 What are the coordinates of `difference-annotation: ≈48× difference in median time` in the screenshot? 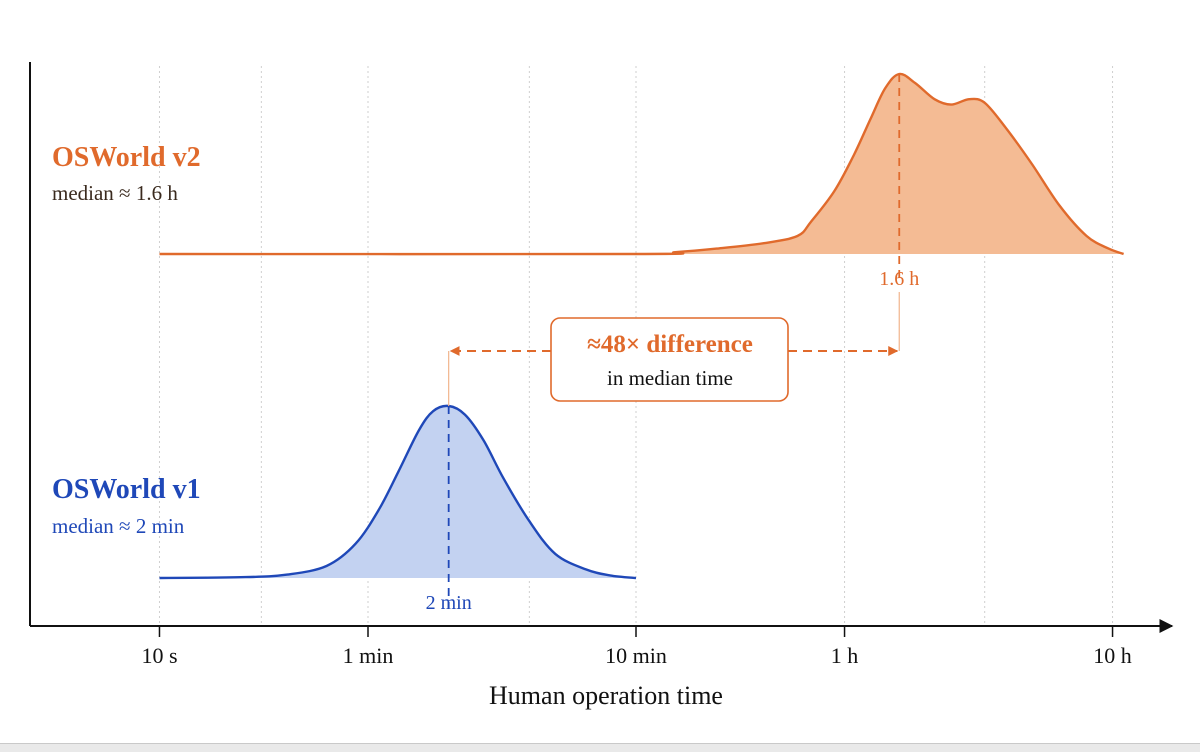 It's located at (674, 359).